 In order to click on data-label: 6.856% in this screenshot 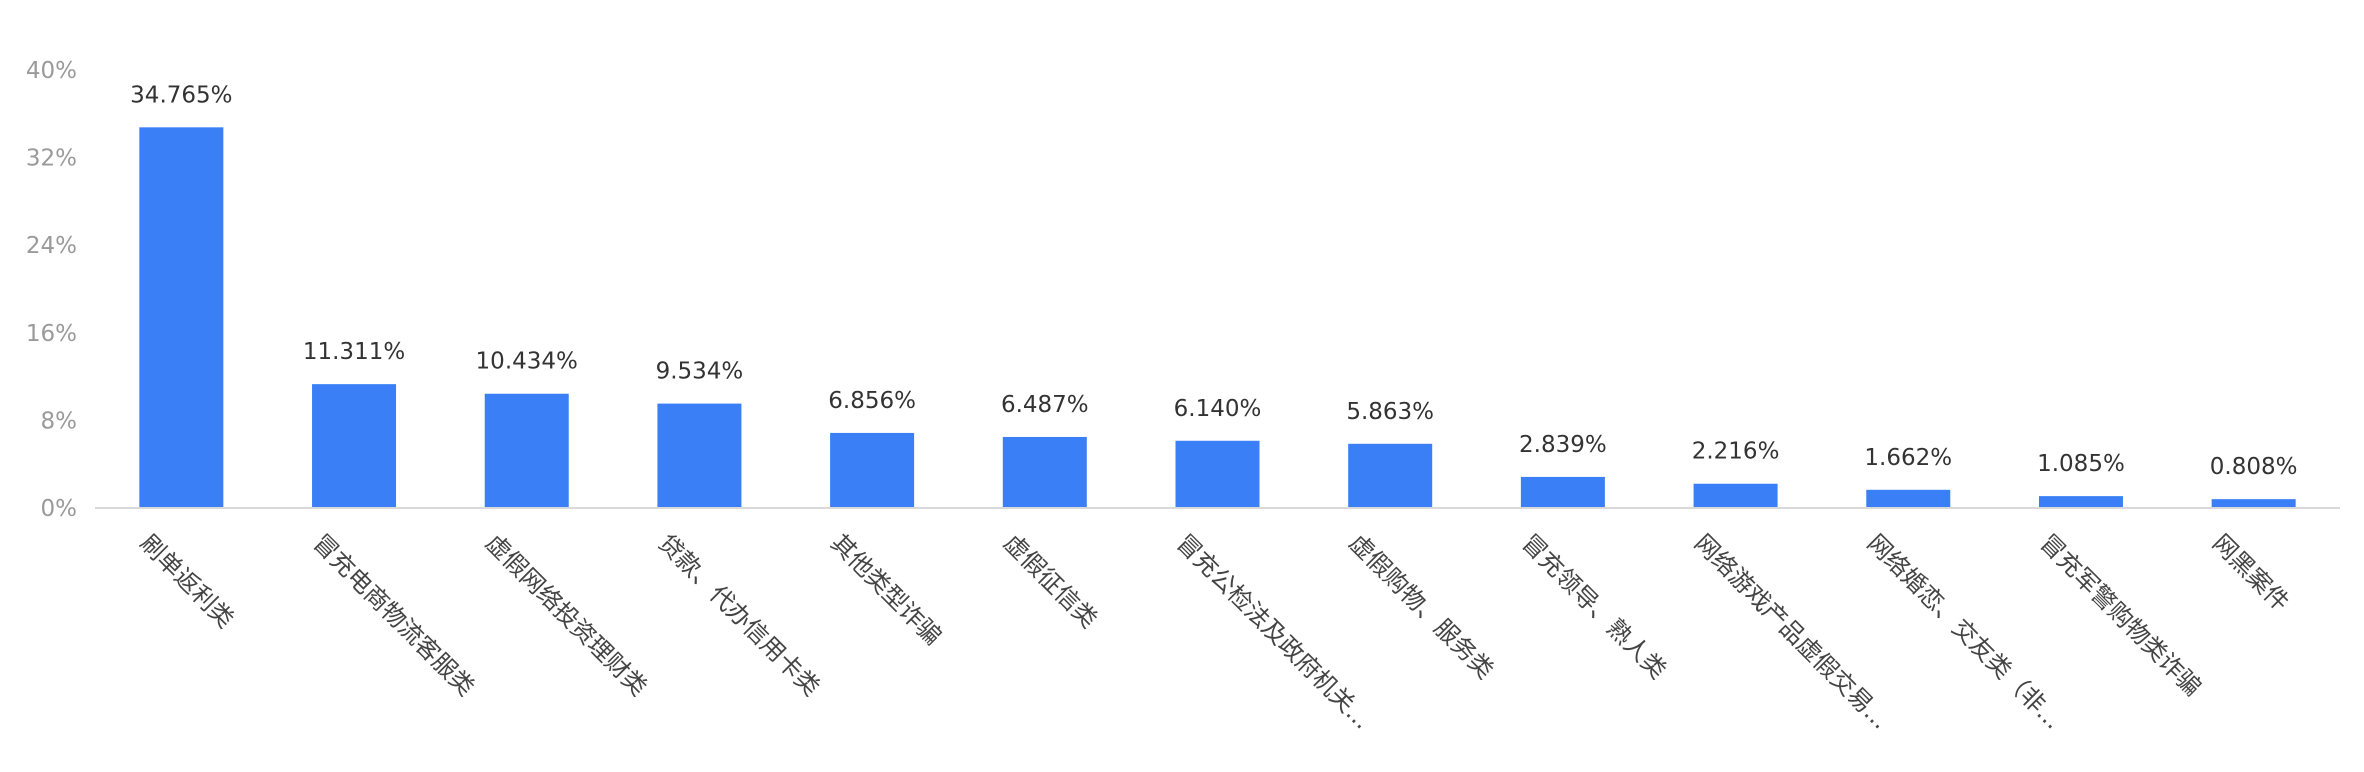, I will do `click(872, 401)`.